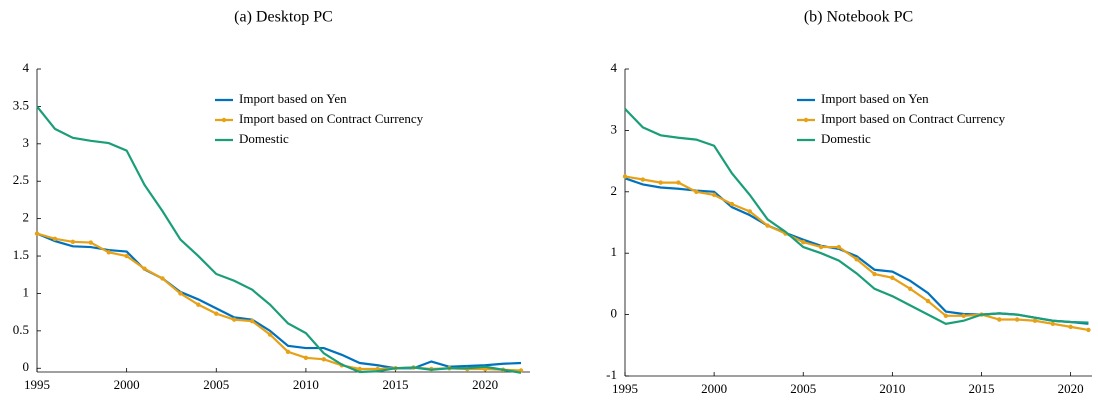 This screenshot has height=406, width=1098. Describe the element at coordinates (21, 254) in the screenshot. I see `y-tick-label: 1.5` at that location.